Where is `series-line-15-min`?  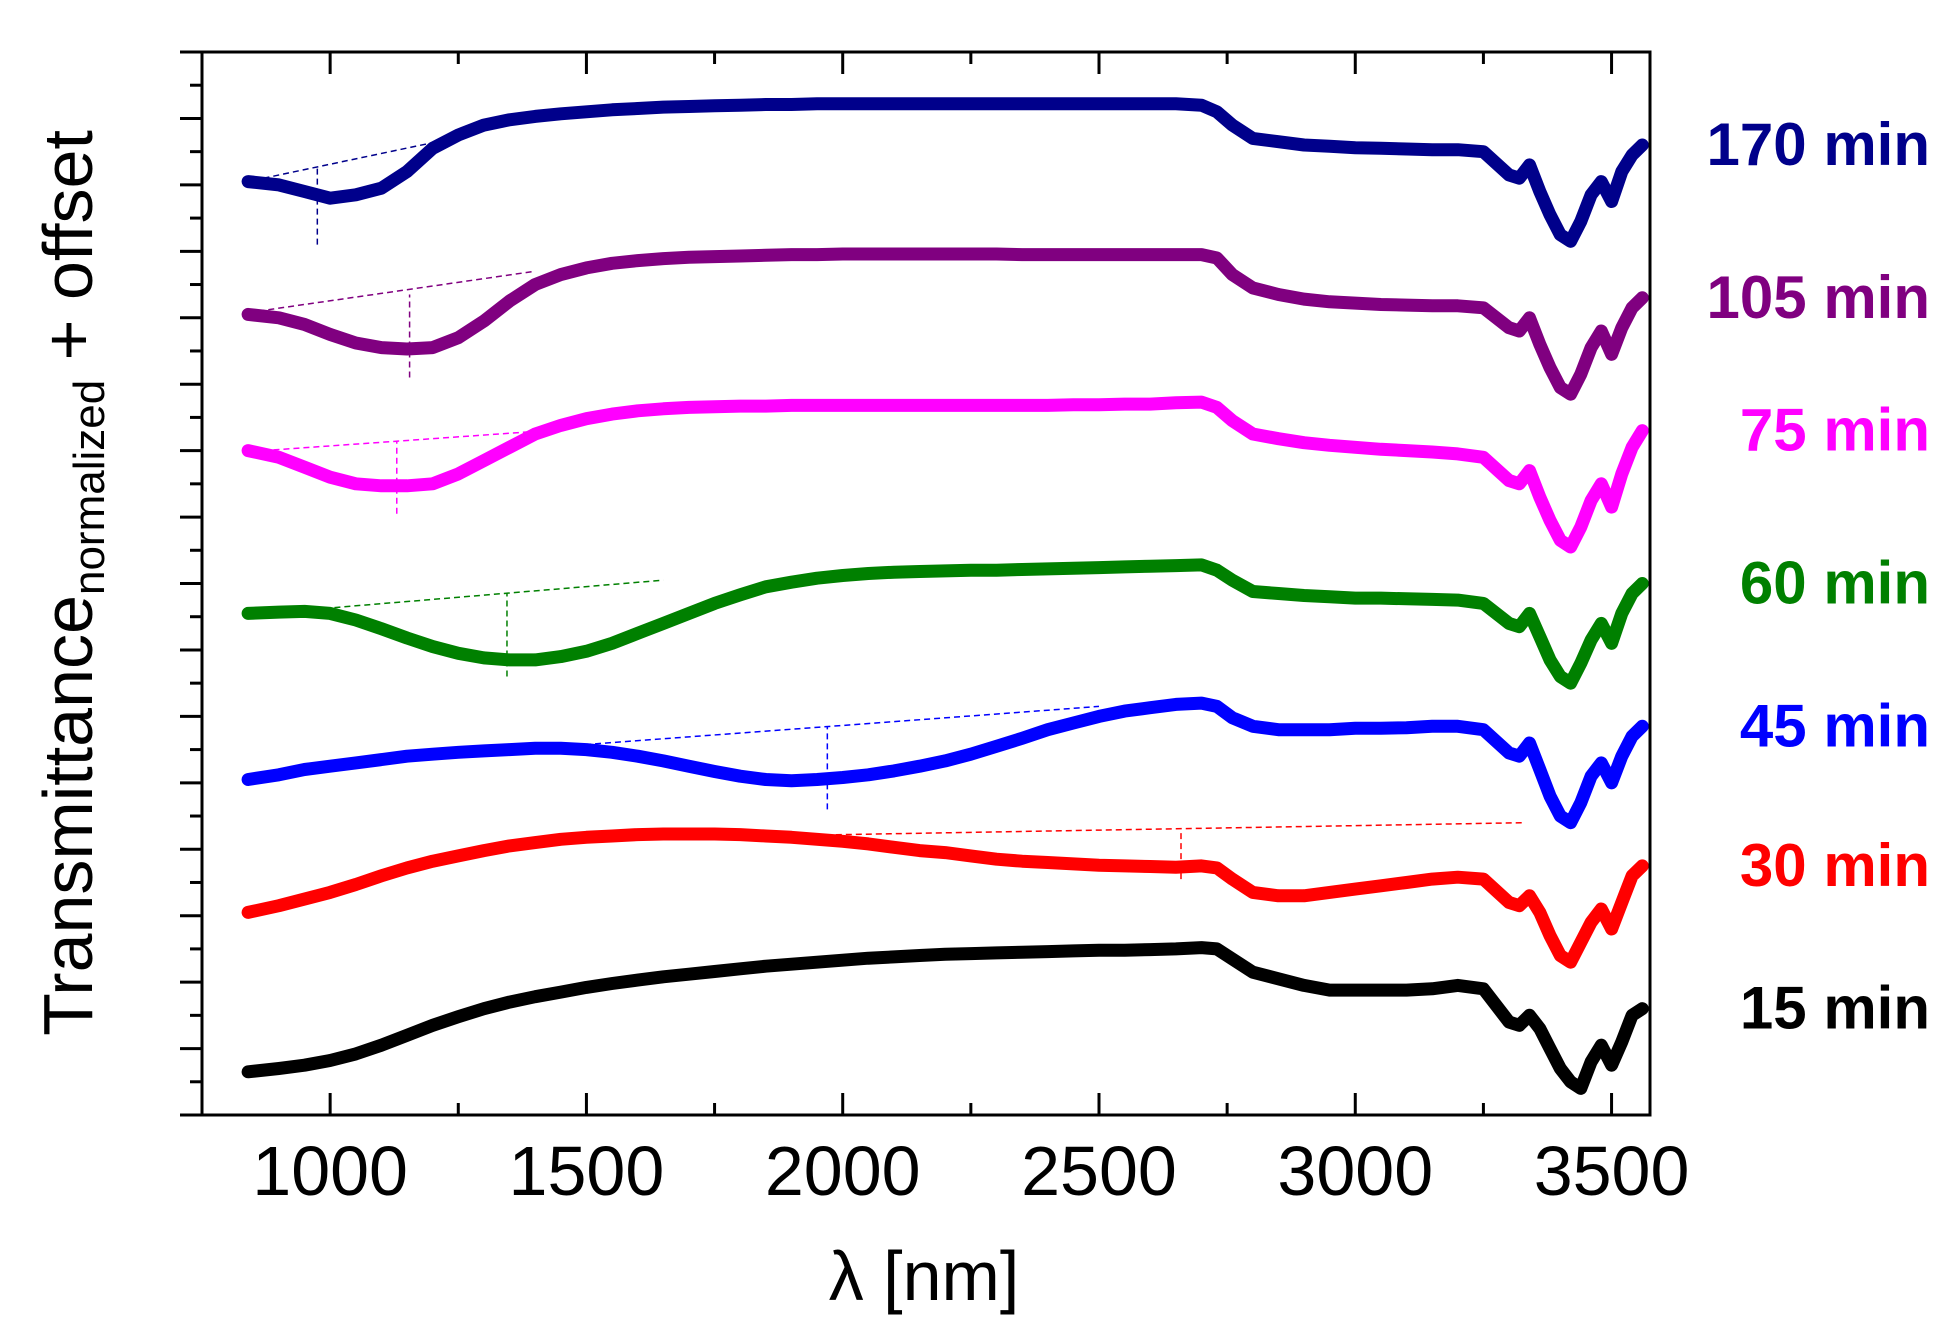
series-line-15-min is located at coordinates (945, 1018).